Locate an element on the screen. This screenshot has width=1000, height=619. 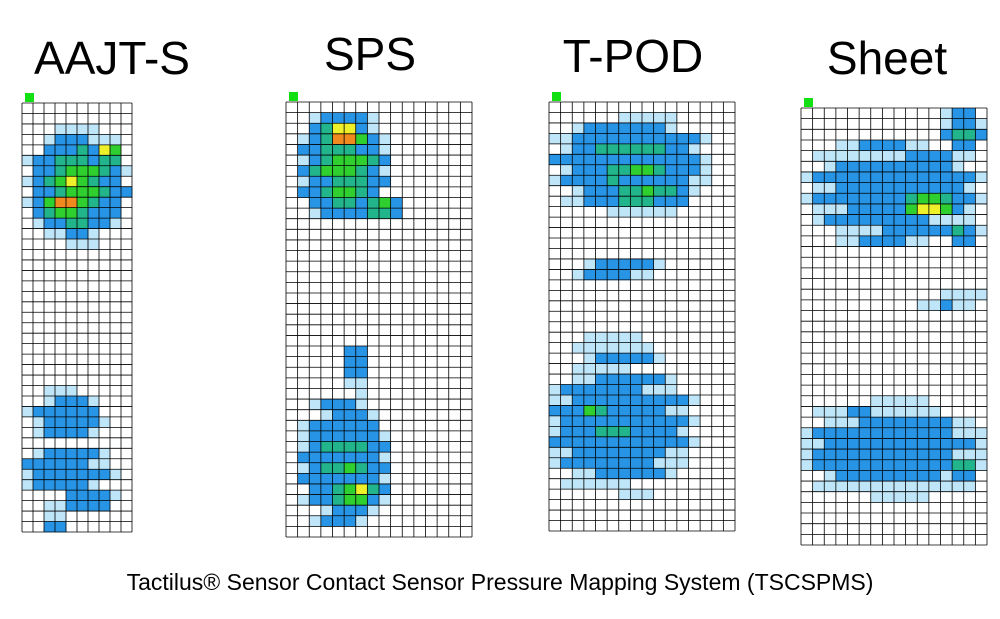
panel-title: SPS is located at coordinates (370, 54).